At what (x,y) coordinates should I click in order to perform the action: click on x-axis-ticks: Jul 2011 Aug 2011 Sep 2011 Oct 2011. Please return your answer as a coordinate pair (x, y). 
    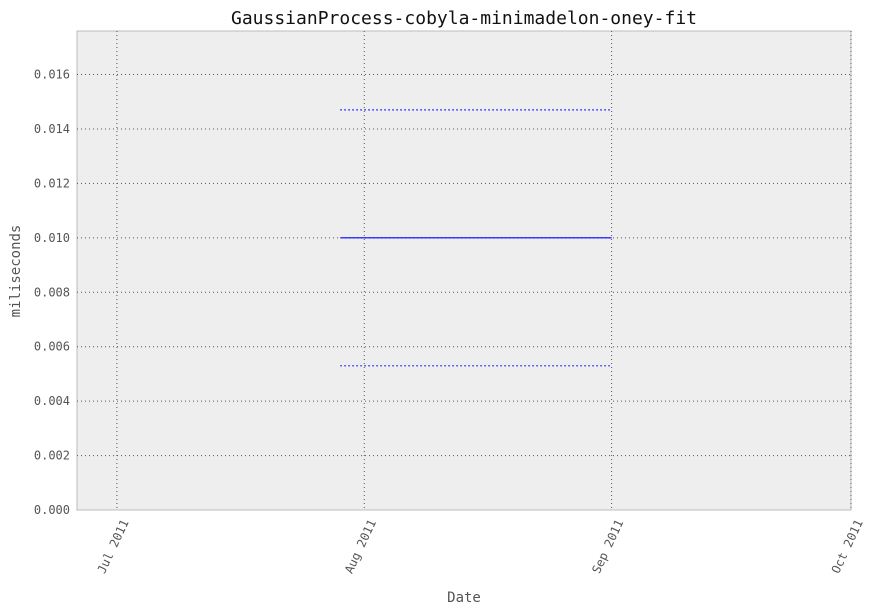
    Looking at the image, I should click on (480, 546).